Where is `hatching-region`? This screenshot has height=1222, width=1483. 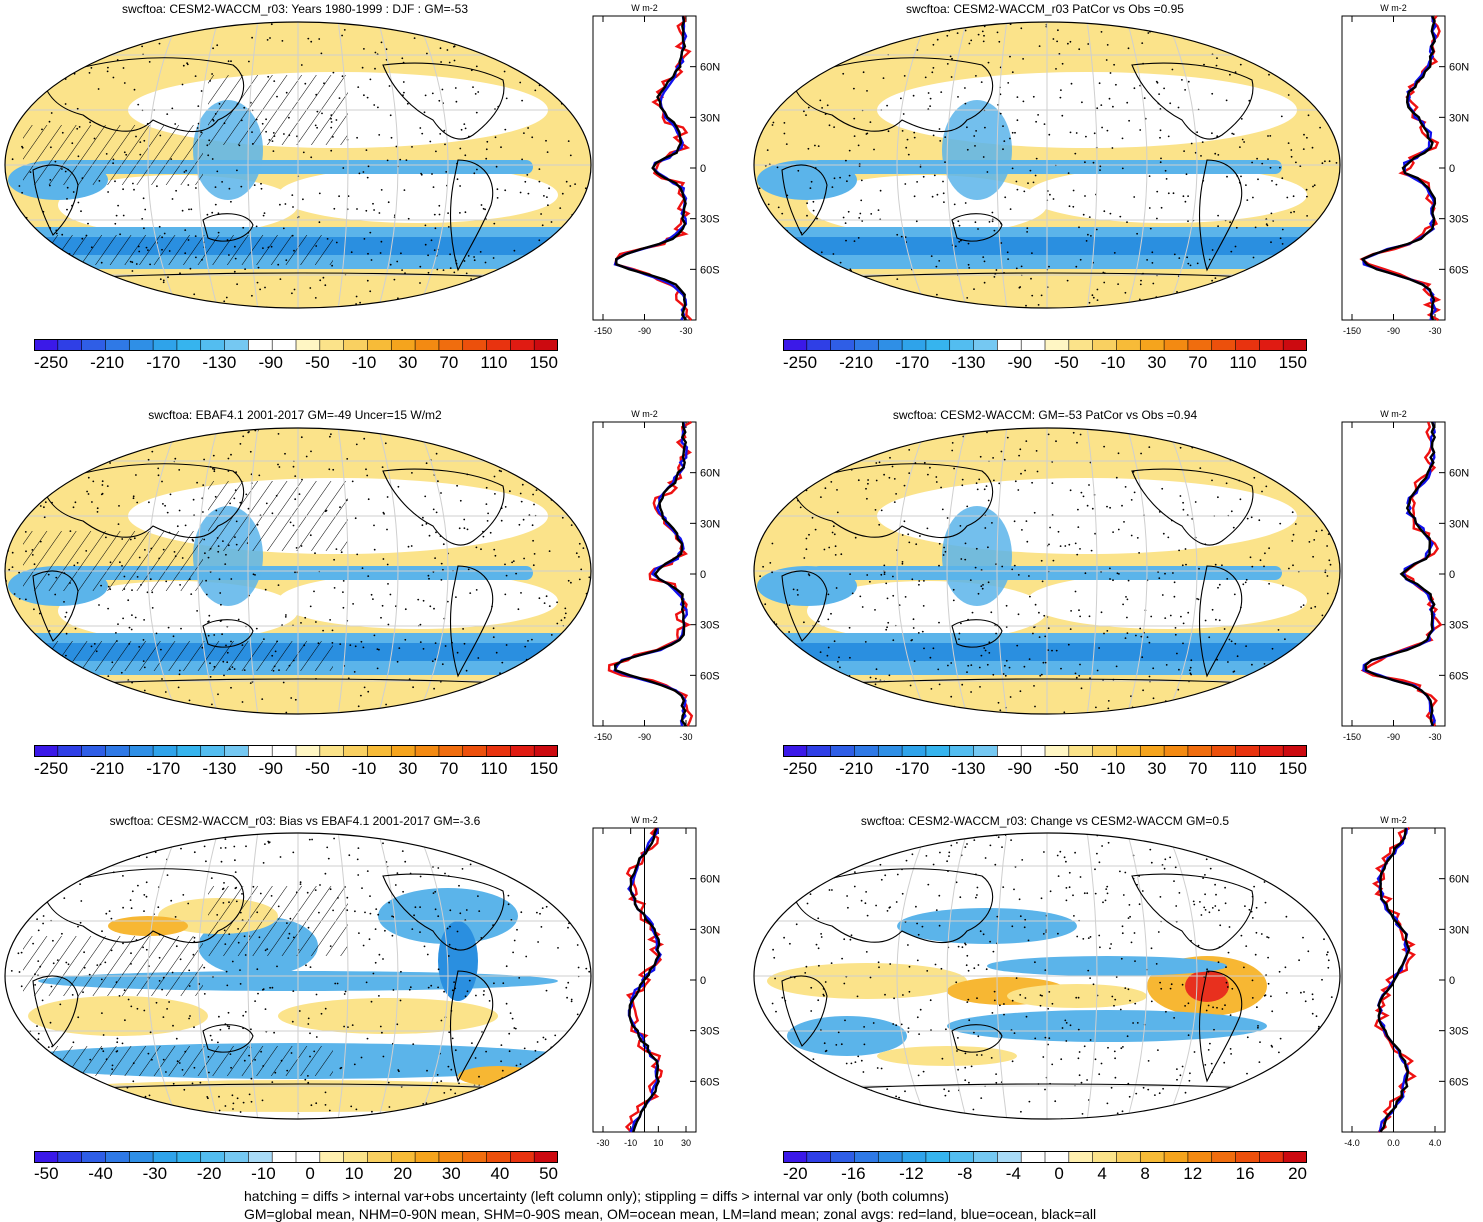
hatching-region is located at coordinates (183, 656).